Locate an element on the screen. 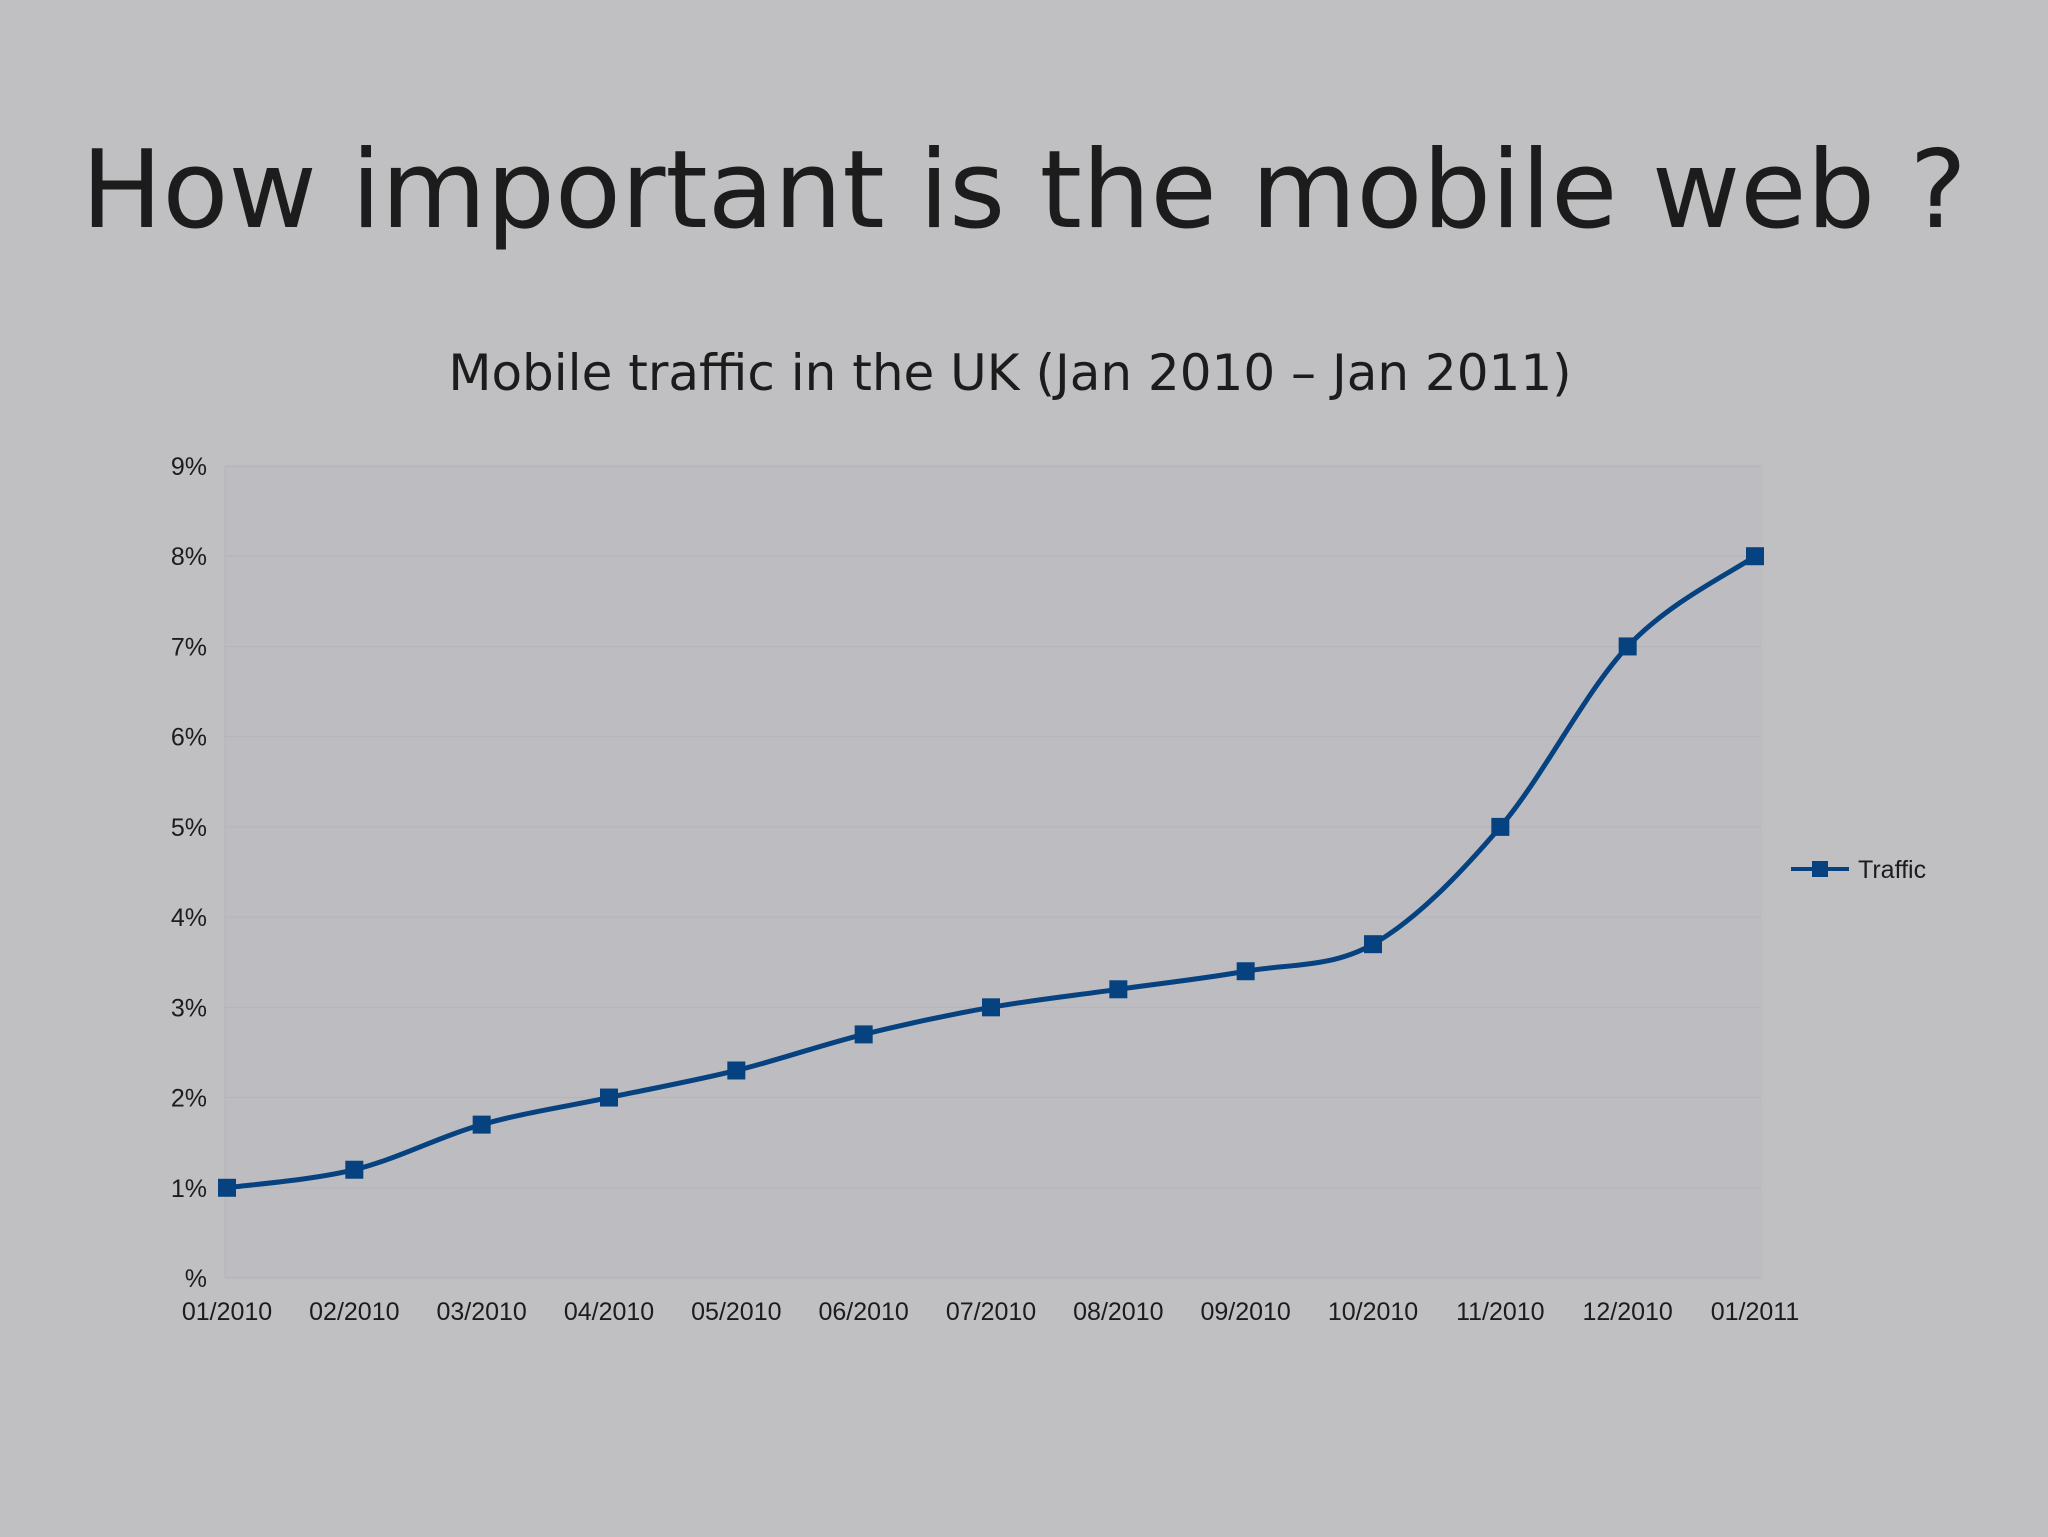  y-tick-label-0: % is located at coordinates (196, 1279).